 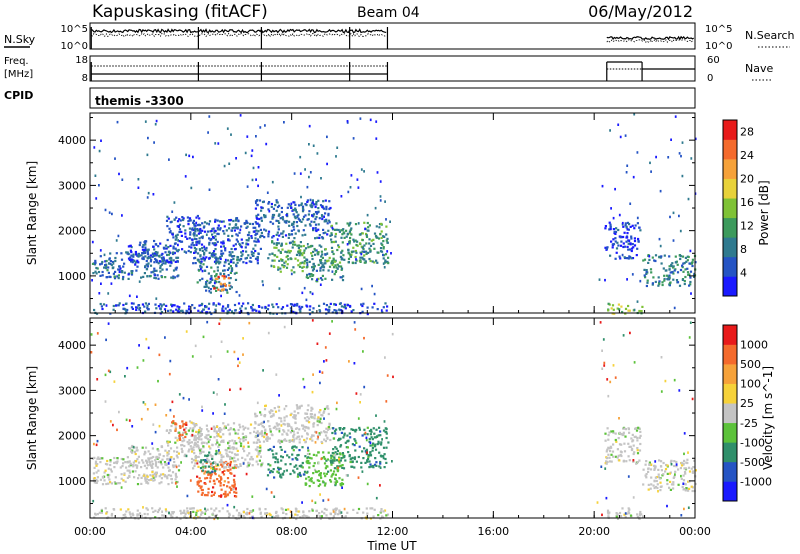 What do you see at coordinates (72, 185) in the screenshot?
I see `y-tick-label: 3000` at bounding box center [72, 185].